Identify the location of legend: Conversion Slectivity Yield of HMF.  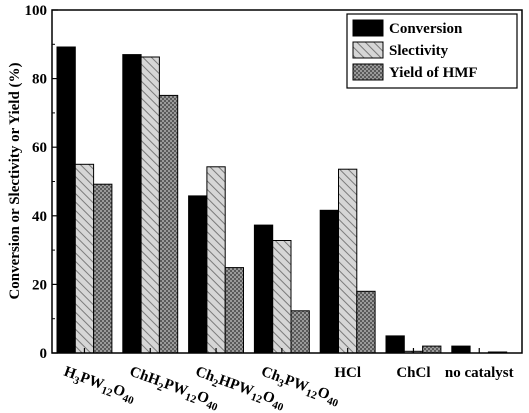
(432, 51).